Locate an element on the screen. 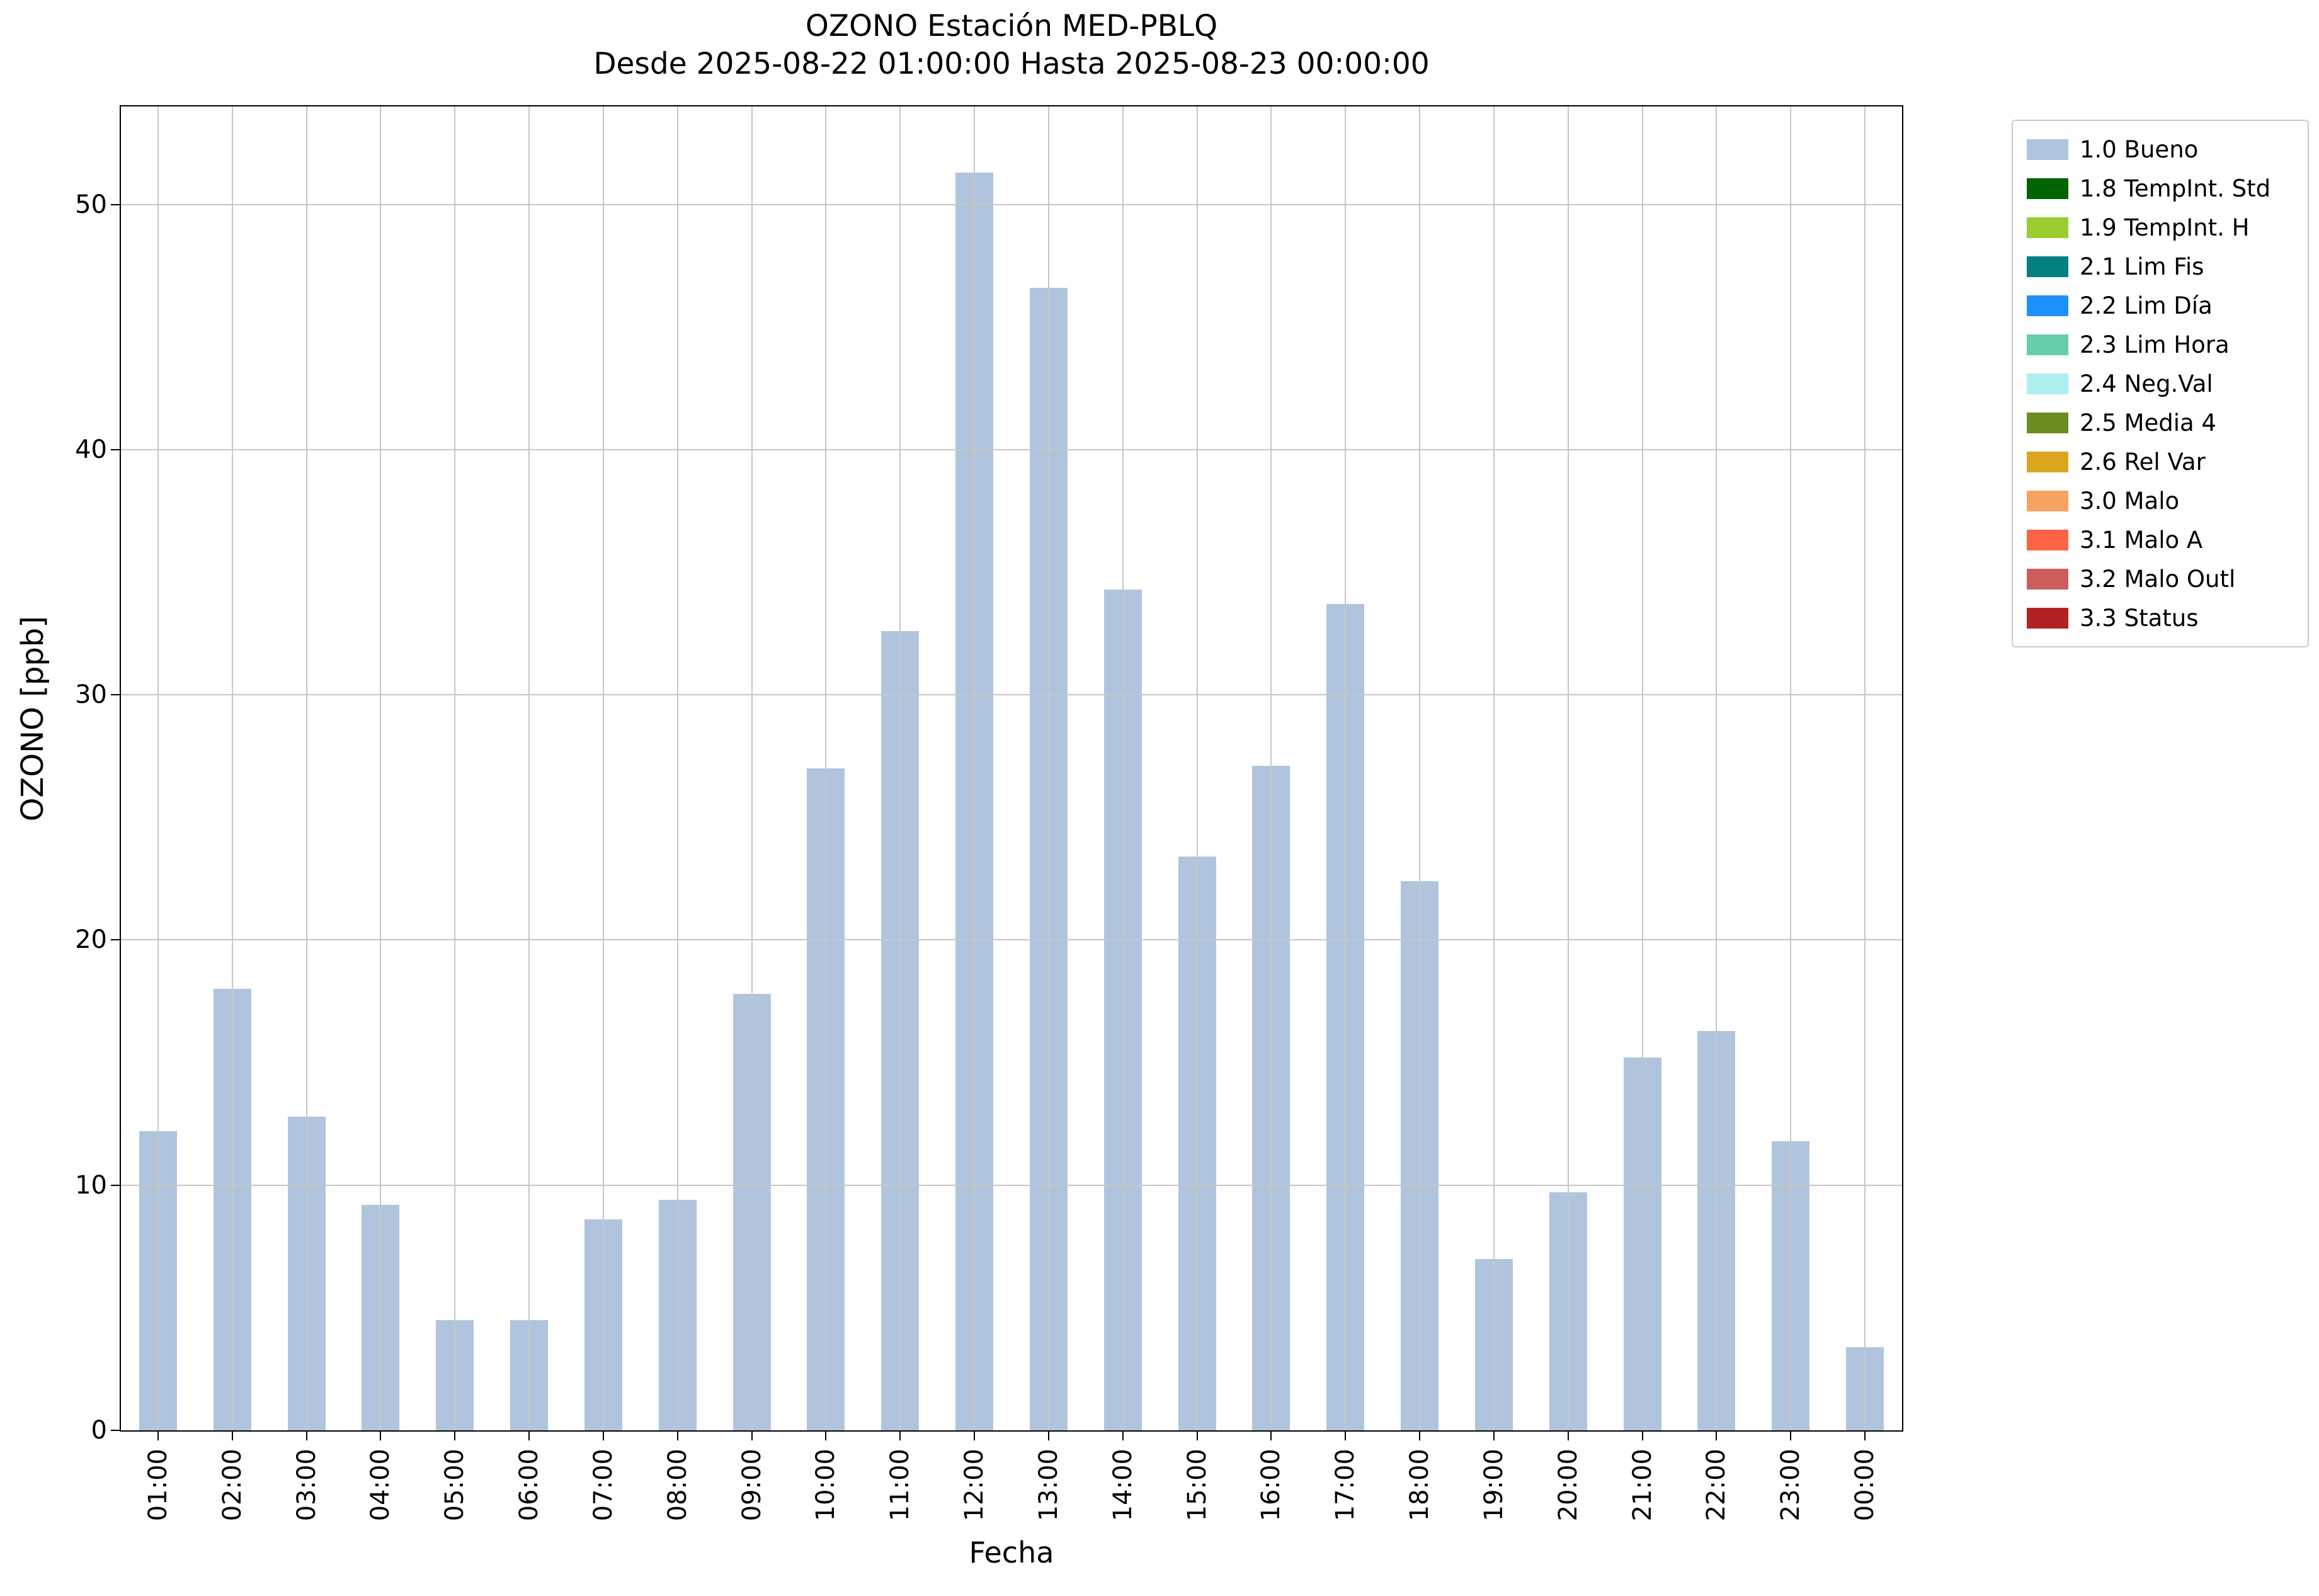 This screenshot has width=2319, height=1596. legend-label: 3.2 Malo Outl is located at coordinates (2158, 579).